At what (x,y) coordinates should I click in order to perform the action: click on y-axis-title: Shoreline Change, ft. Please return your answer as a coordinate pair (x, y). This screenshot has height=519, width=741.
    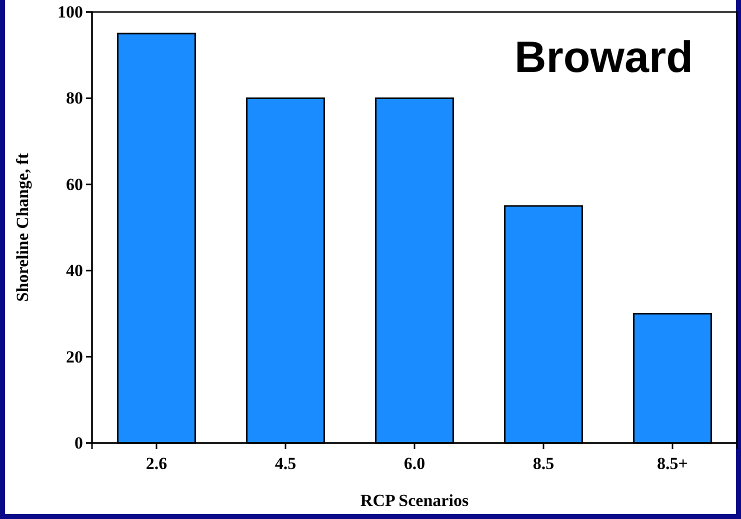
    Looking at the image, I should click on (22, 227).